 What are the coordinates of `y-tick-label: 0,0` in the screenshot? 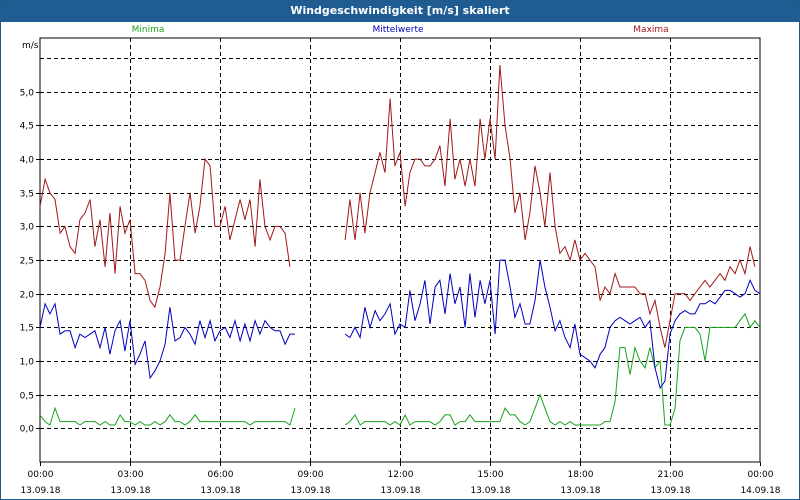 It's located at (27, 430).